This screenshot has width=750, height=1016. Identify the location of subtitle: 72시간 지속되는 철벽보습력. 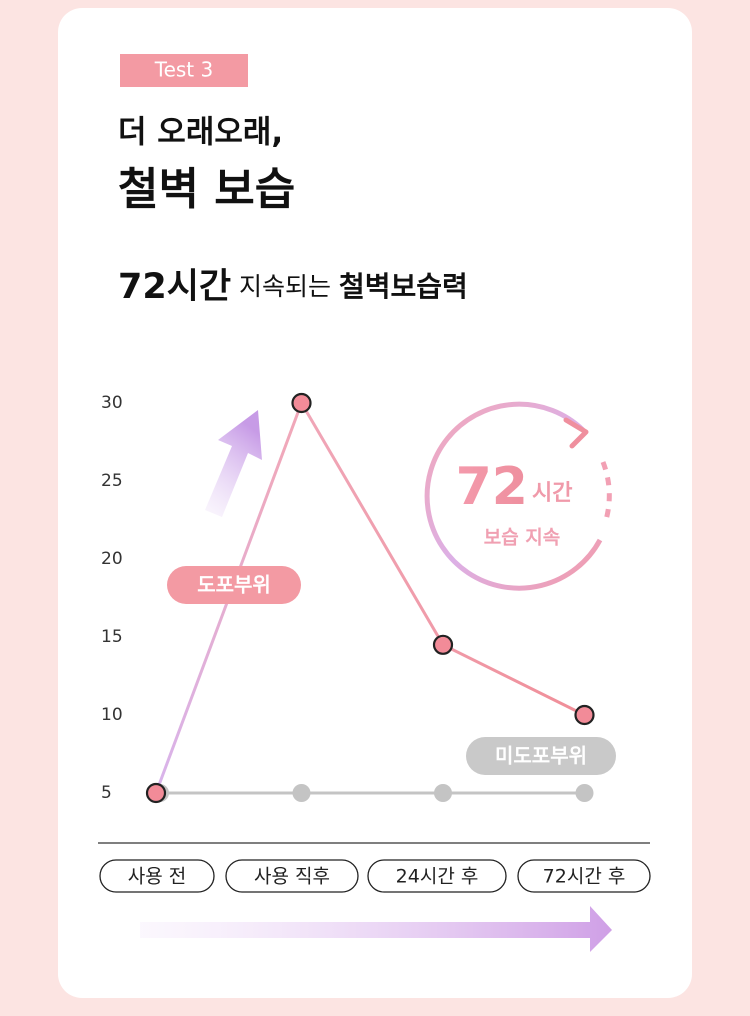
(293, 287).